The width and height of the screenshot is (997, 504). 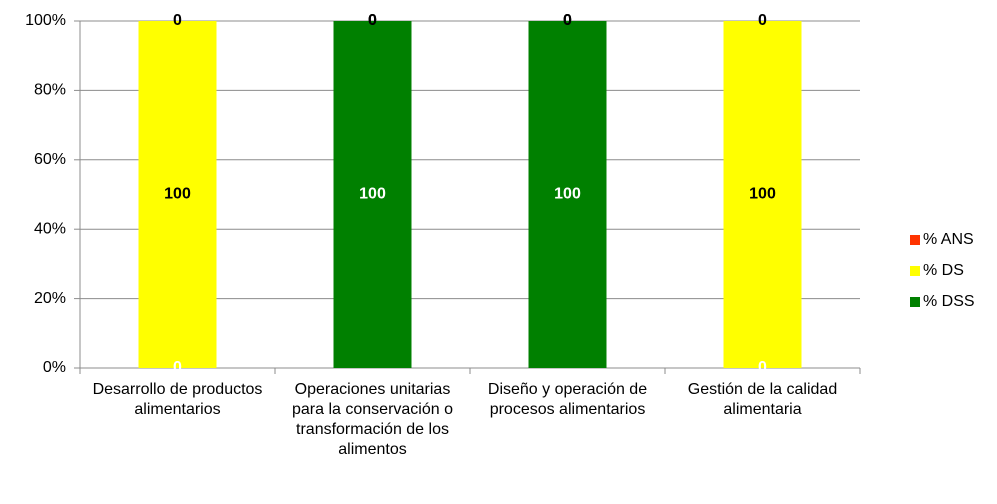 I want to click on y-tick-label: 80%, so click(x=50, y=90).